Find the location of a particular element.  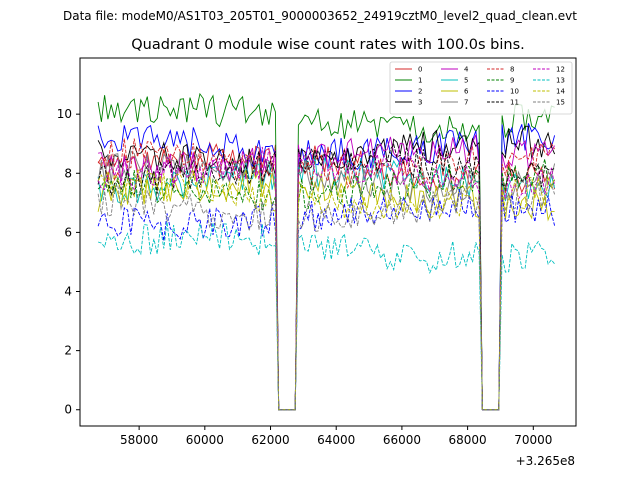

legend-label-14: 14 is located at coordinates (560, 92).